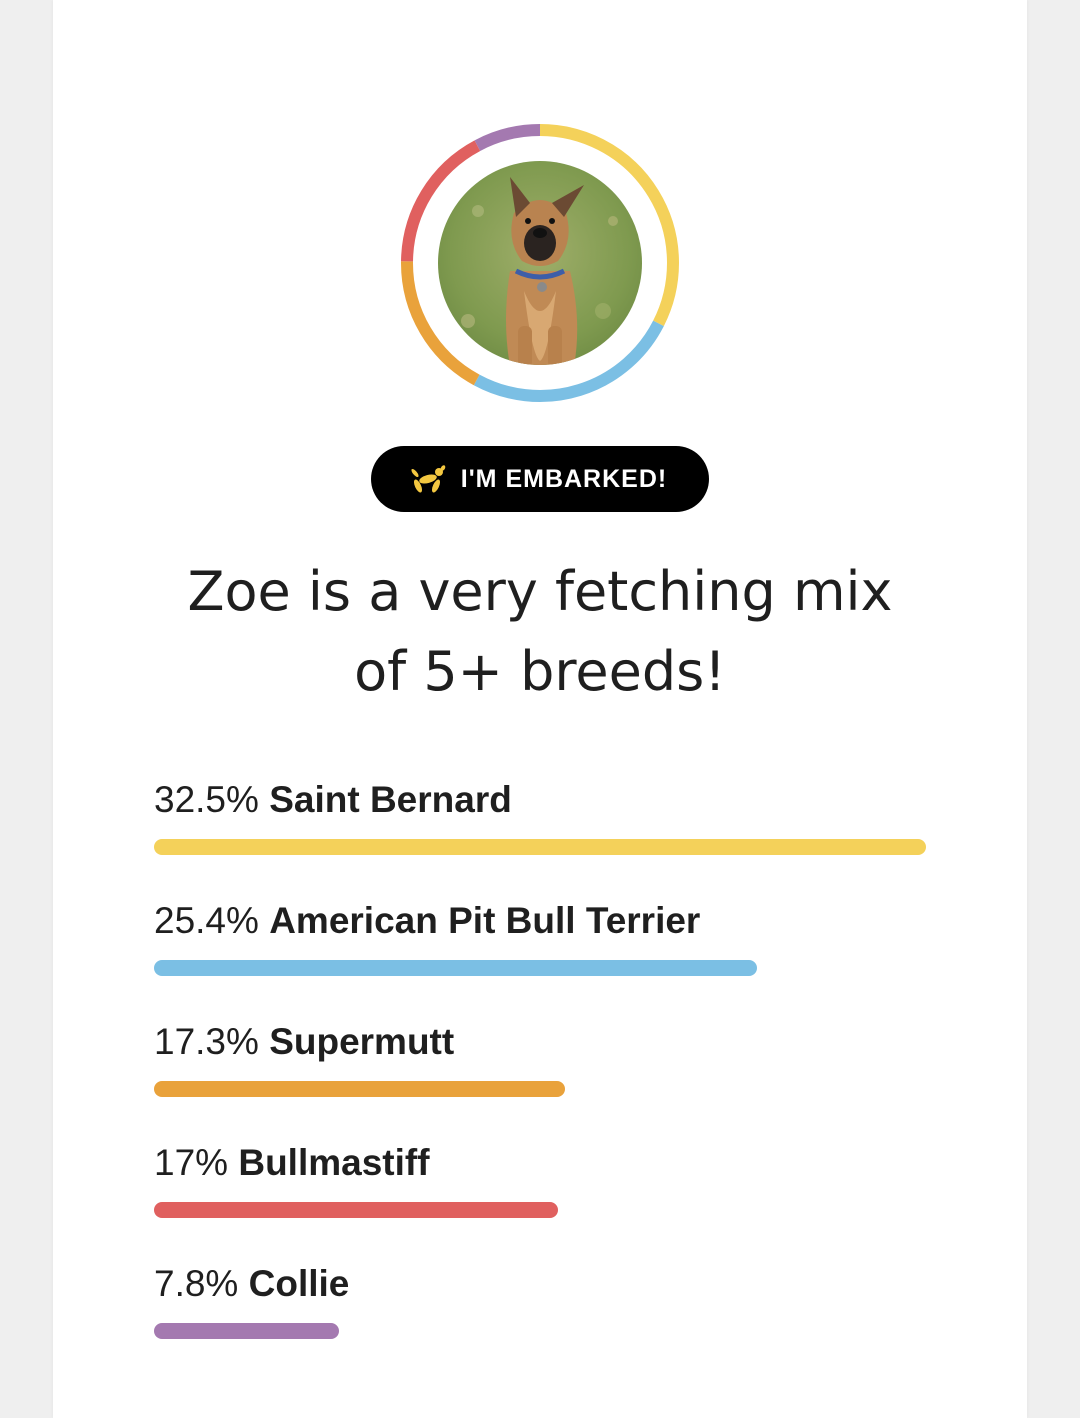 The height and width of the screenshot is (1418, 1080). I want to click on breed-percent: 25.4%, so click(206, 920).